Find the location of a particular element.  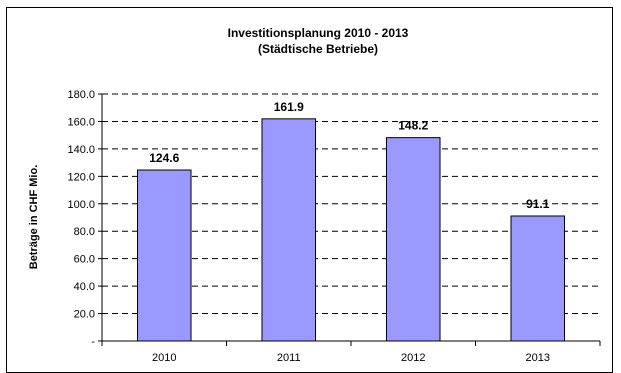

chart-subtitle: (Städtische Betriebe) is located at coordinates (318, 49).